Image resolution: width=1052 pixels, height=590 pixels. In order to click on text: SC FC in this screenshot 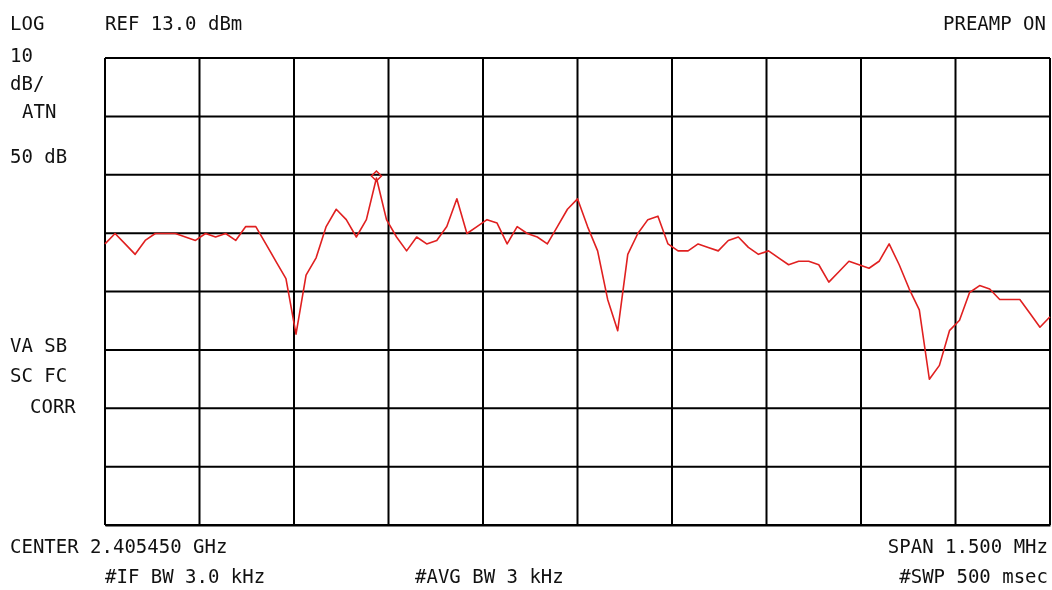, I will do `click(39, 375)`.